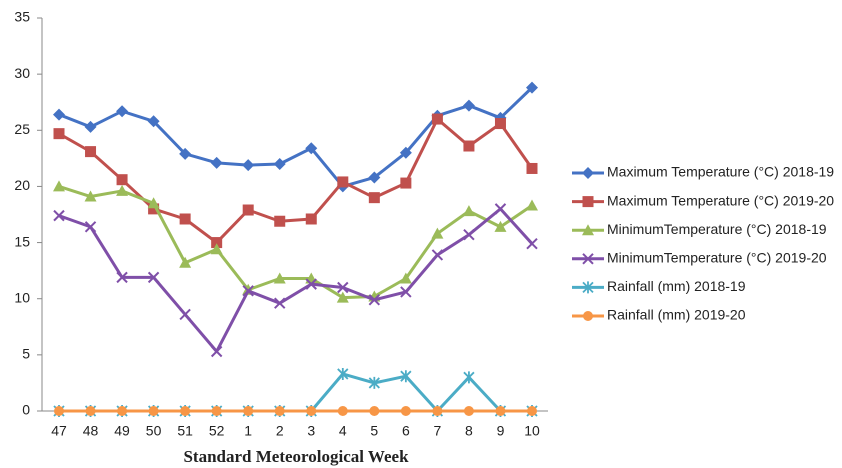  I want to click on legend-label: MinimumTemperature (°C) 2018-19, so click(717, 229).